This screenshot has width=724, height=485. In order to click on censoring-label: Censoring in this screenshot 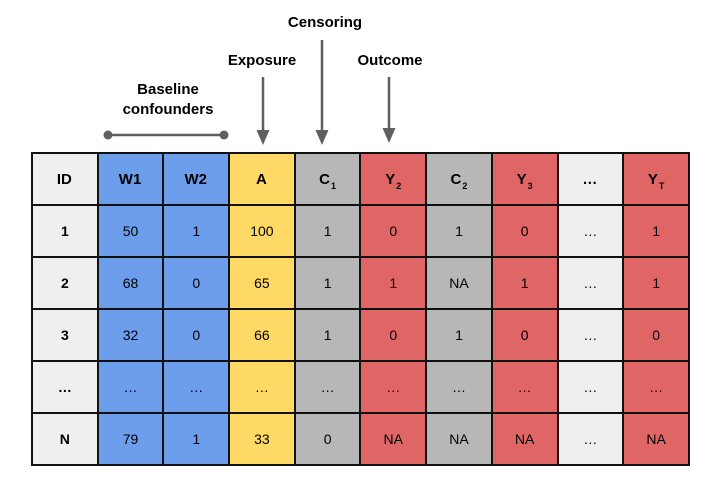, I will do `click(325, 22)`.